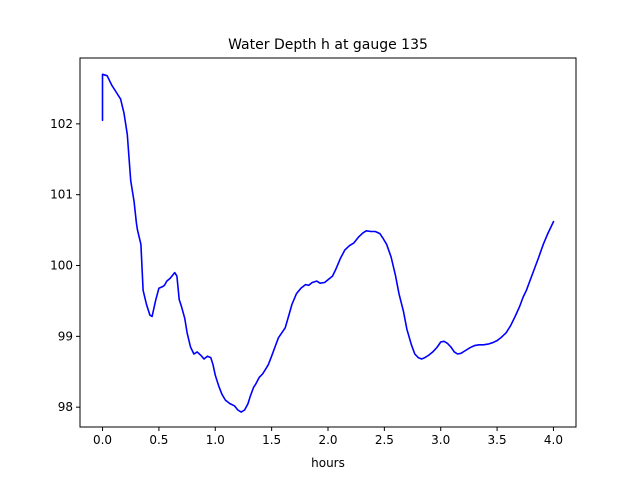 This screenshot has width=640, height=480. I want to click on x-tick-label: 0.5, so click(158, 440).